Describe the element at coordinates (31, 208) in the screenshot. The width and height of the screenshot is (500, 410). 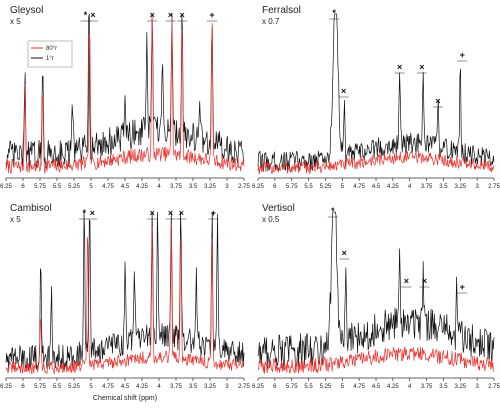
I see `panel-title: Cambisol` at that location.